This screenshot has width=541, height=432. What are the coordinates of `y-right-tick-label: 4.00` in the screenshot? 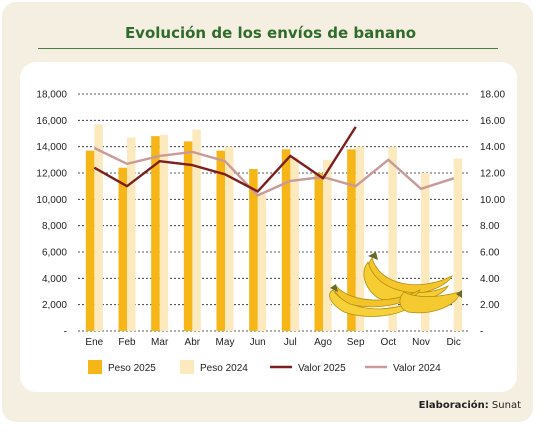 It's located at (490, 279).